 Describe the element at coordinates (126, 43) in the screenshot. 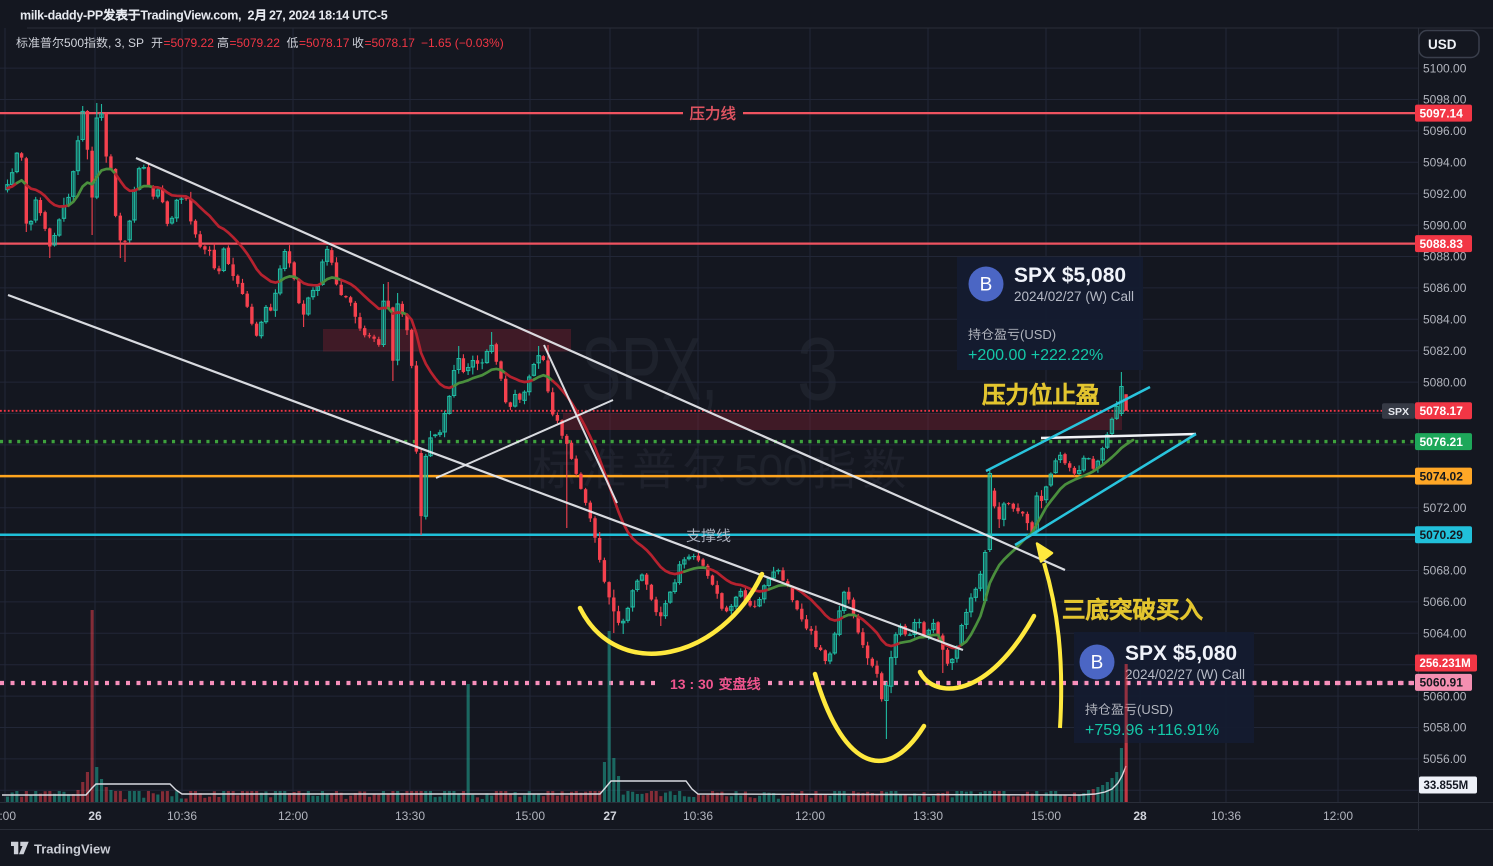

I see `svg-text: , 3, SP` at that location.